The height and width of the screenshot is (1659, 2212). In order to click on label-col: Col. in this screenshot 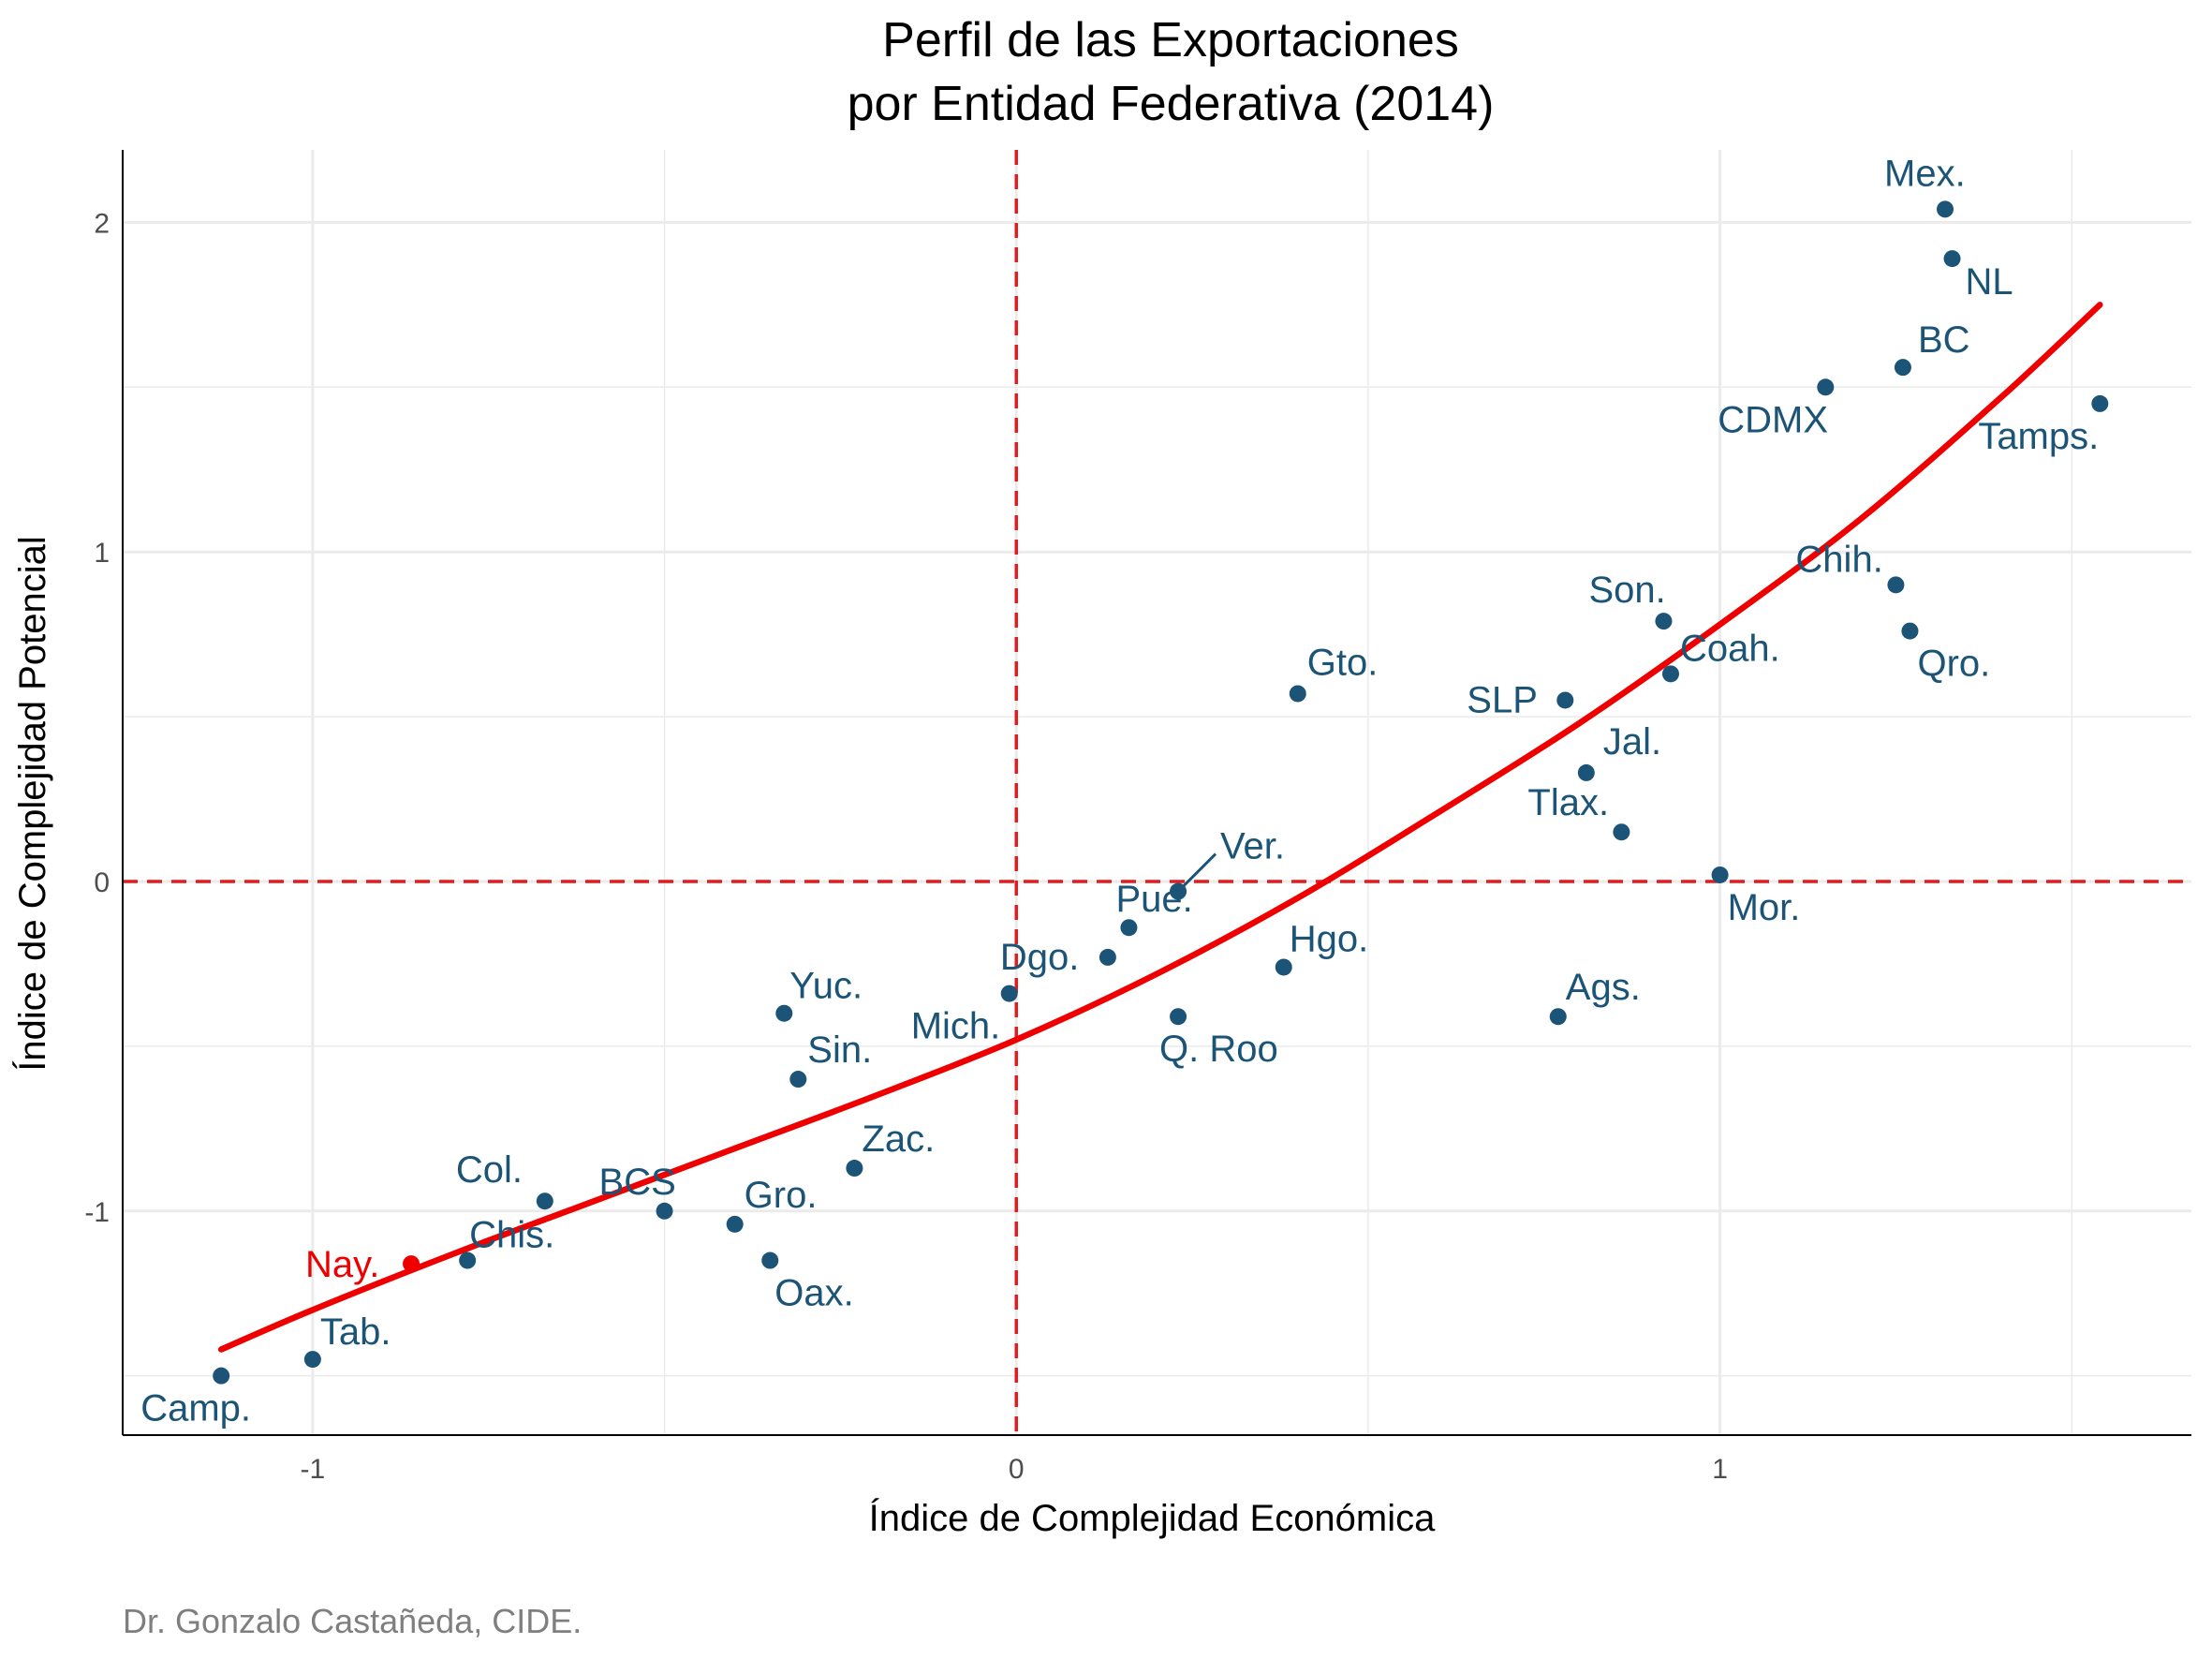, I will do `click(490, 1170)`.